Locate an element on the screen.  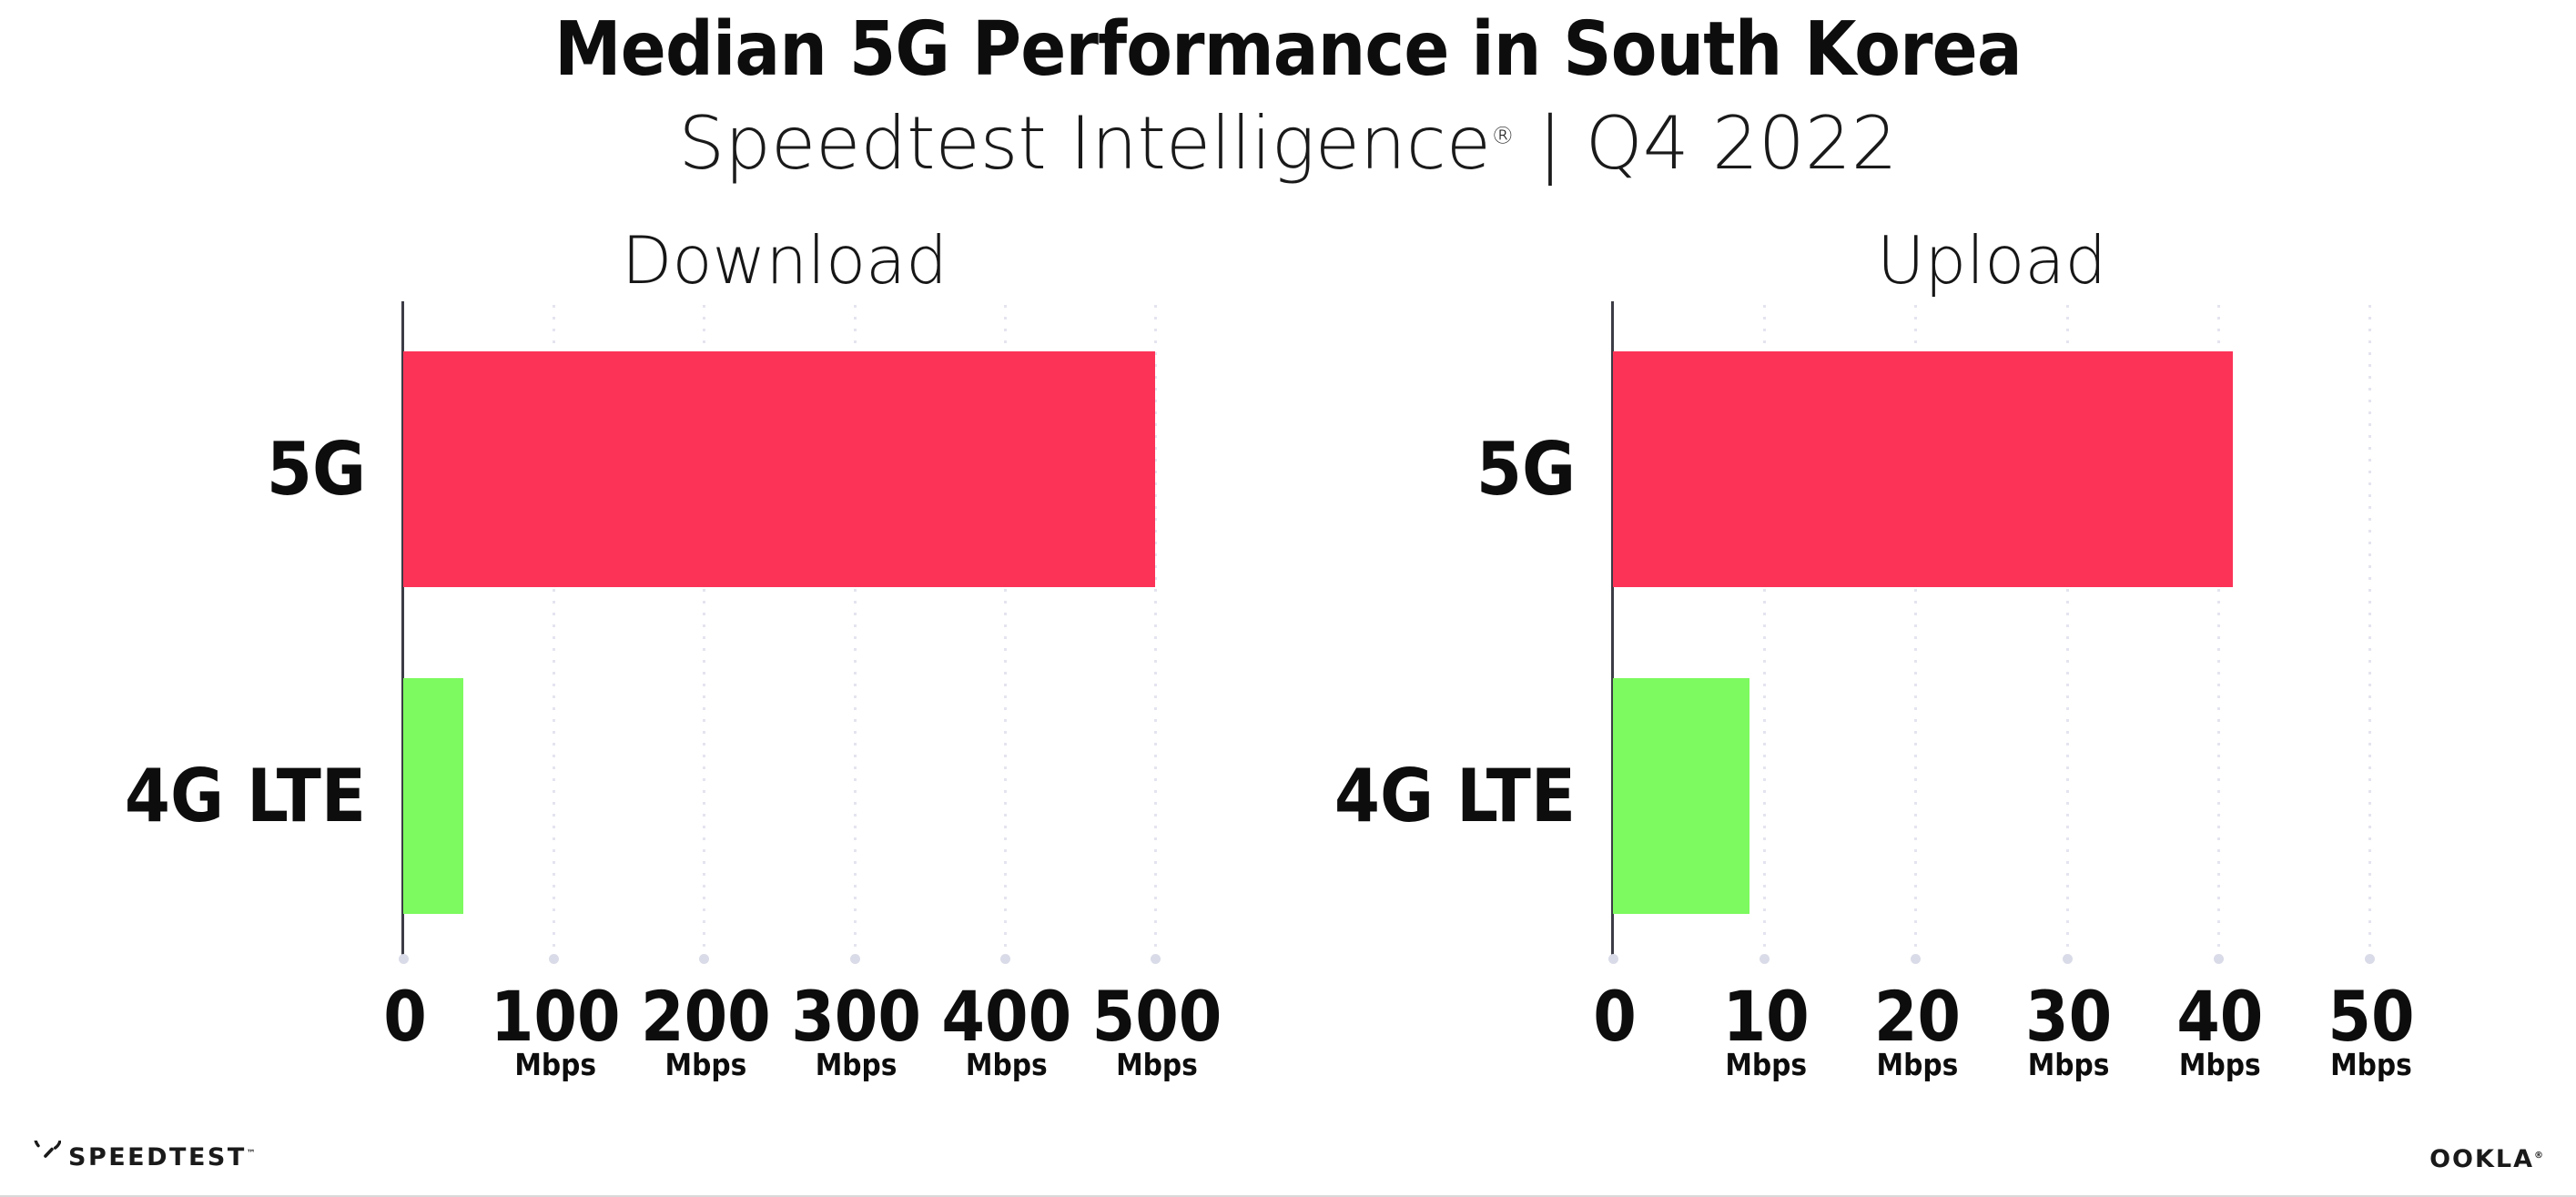
page-subtitle: Speedtest Intelligence® | Q4 2022 is located at coordinates (1288, 144).